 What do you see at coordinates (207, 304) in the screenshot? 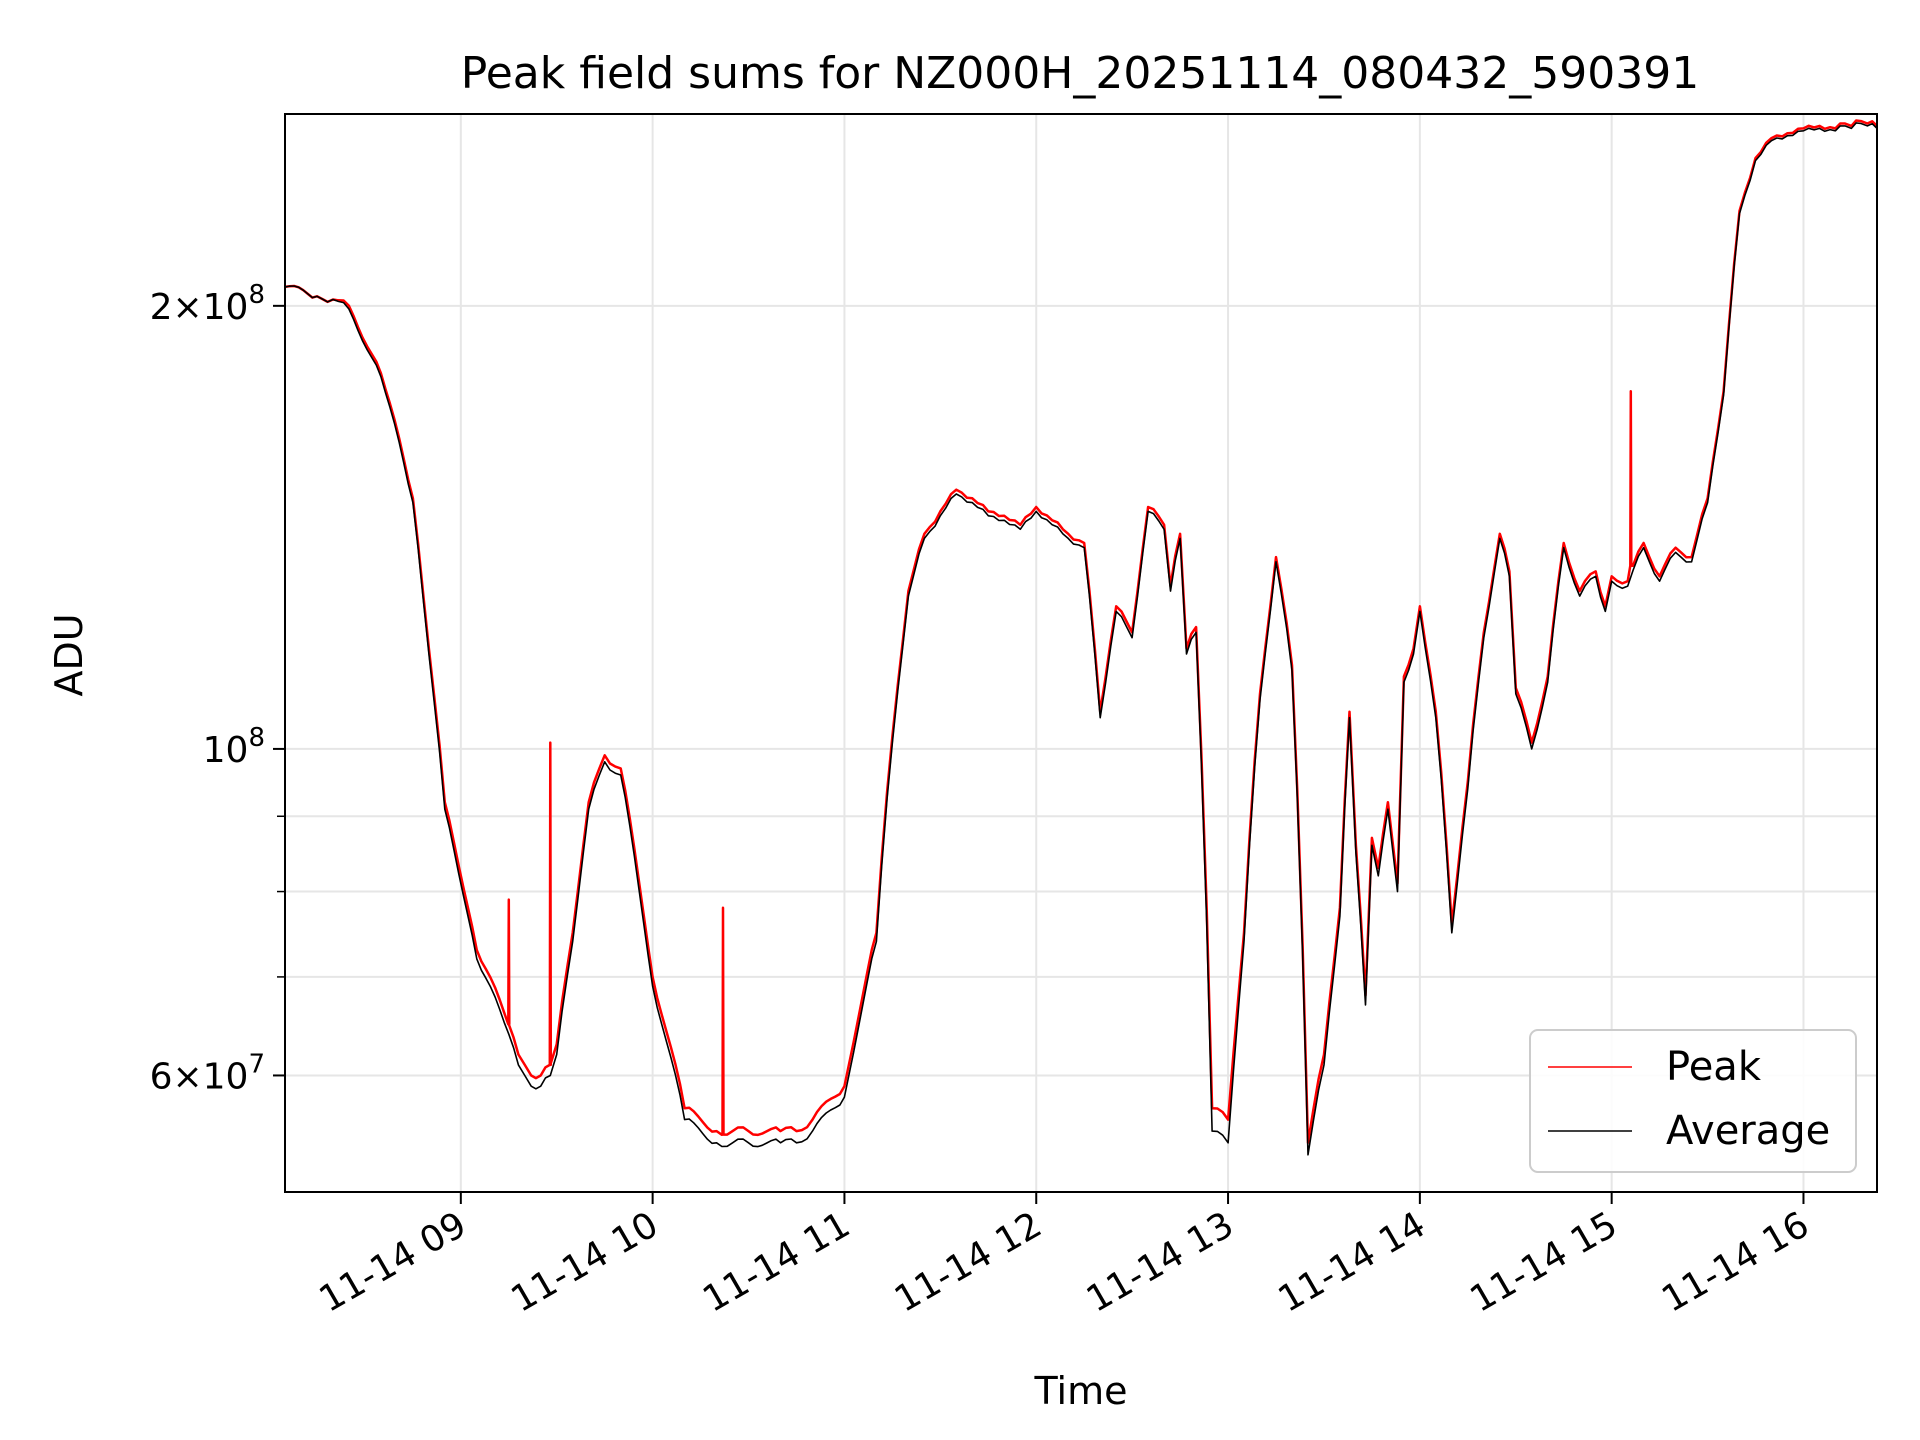
I see `y-tick-label: 2×108` at bounding box center [207, 304].